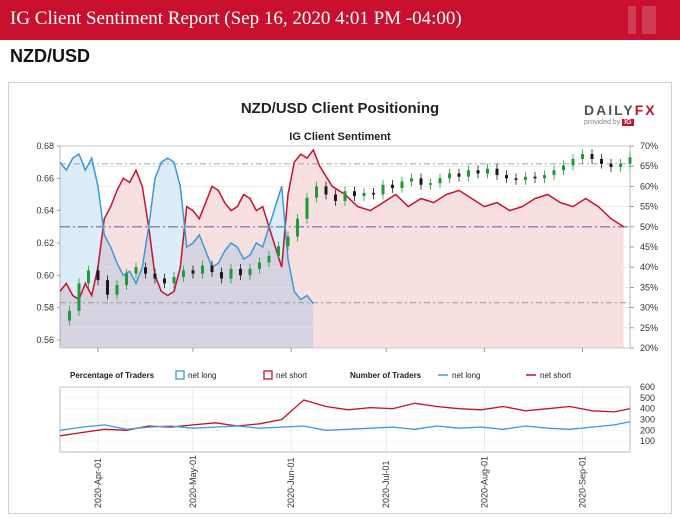  I want to click on legend-pct-short-swatch, so click(268, 375).